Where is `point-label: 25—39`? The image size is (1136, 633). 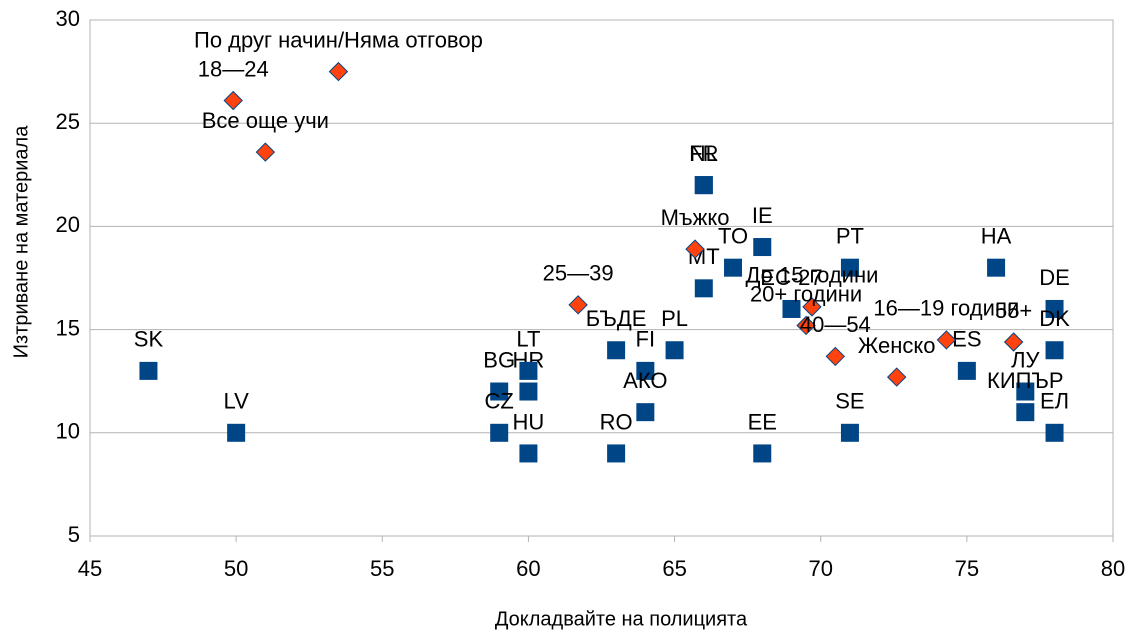 point-label: 25—39 is located at coordinates (578, 273).